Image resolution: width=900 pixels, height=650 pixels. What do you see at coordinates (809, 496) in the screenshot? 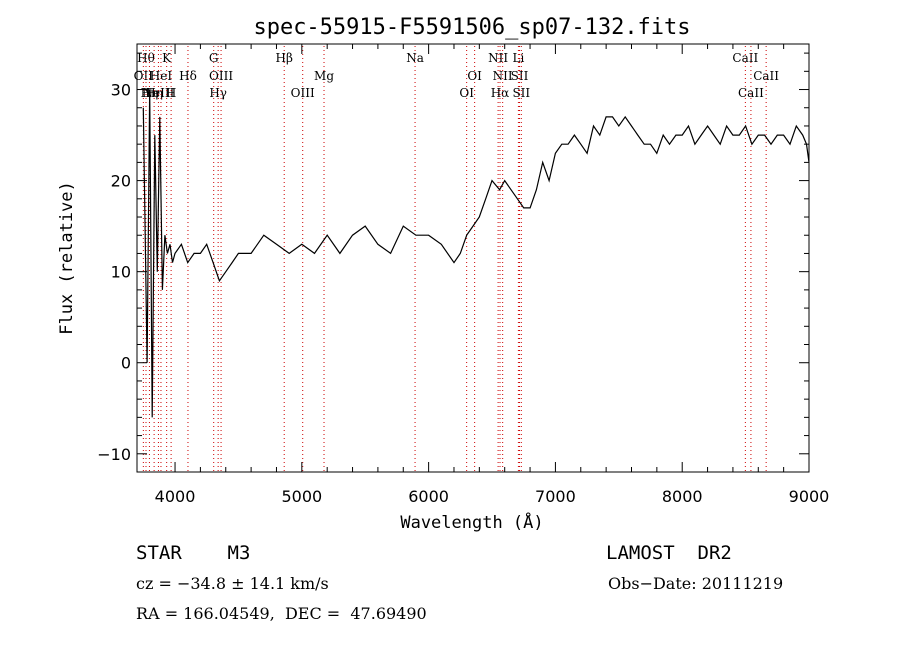
I see `x-tick-label: 9000` at bounding box center [809, 496].